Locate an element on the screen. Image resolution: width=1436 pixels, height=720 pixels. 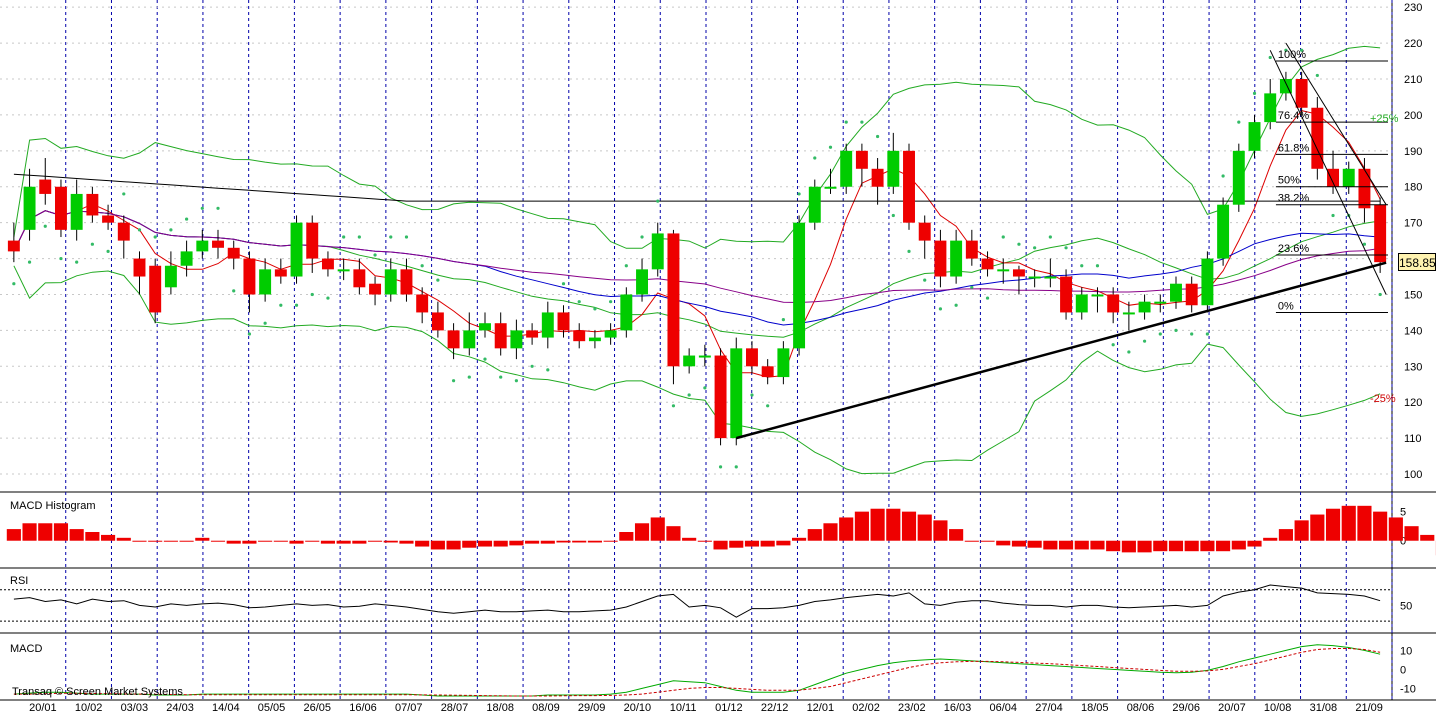
rsi-title: RSI is located at coordinates (19, 581).